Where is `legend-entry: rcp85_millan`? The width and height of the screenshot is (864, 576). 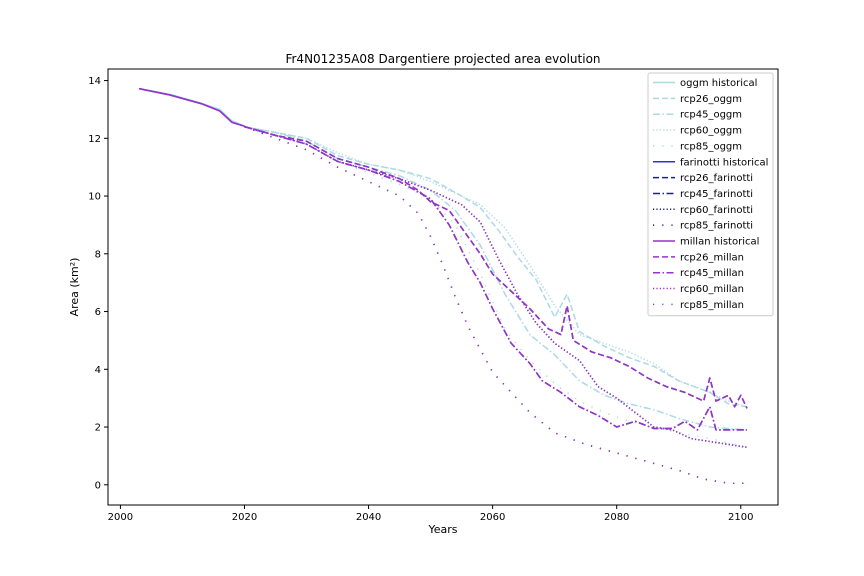 legend-entry: rcp85_millan is located at coordinates (712, 305).